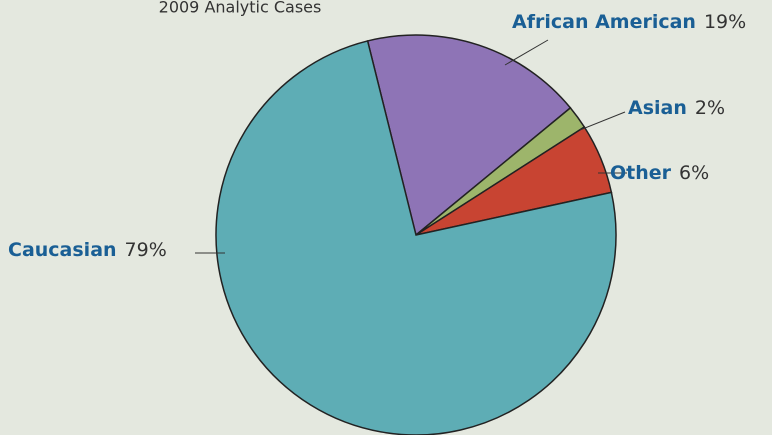  What do you see at coordinates (725, 22) in the screenshot?
I see `value-label: 19%` at bounding box center [725, 22].